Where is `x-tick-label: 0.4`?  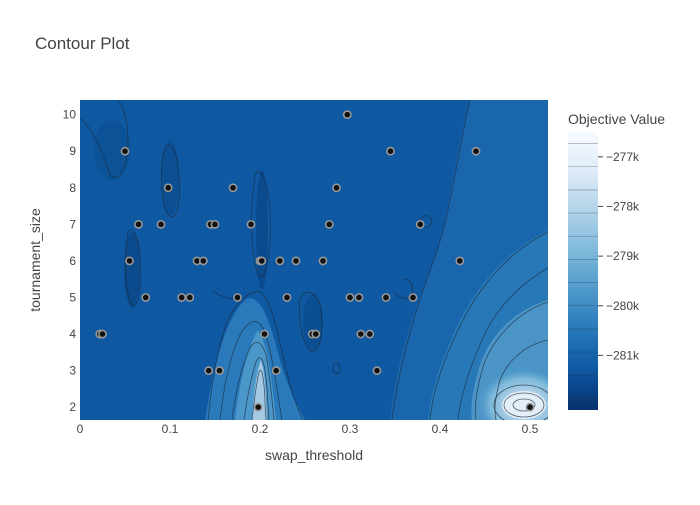
x-tick-label: 0.4 is located at coordinates (440, 429).